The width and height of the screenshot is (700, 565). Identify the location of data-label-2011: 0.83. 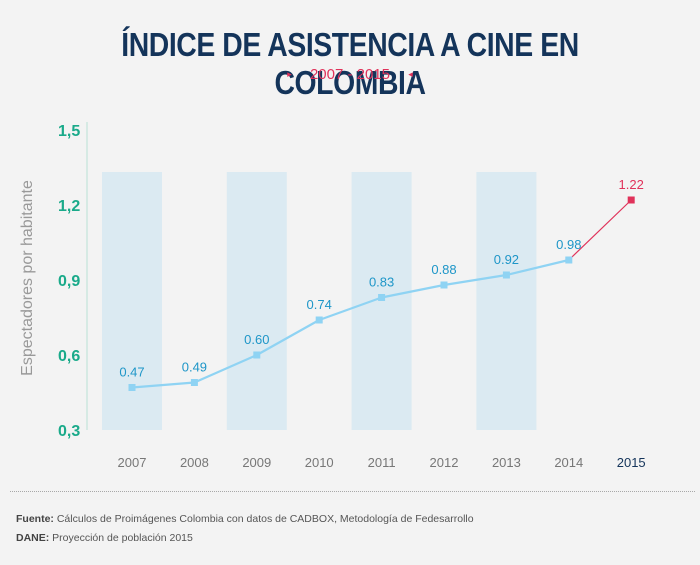
(381, 282).